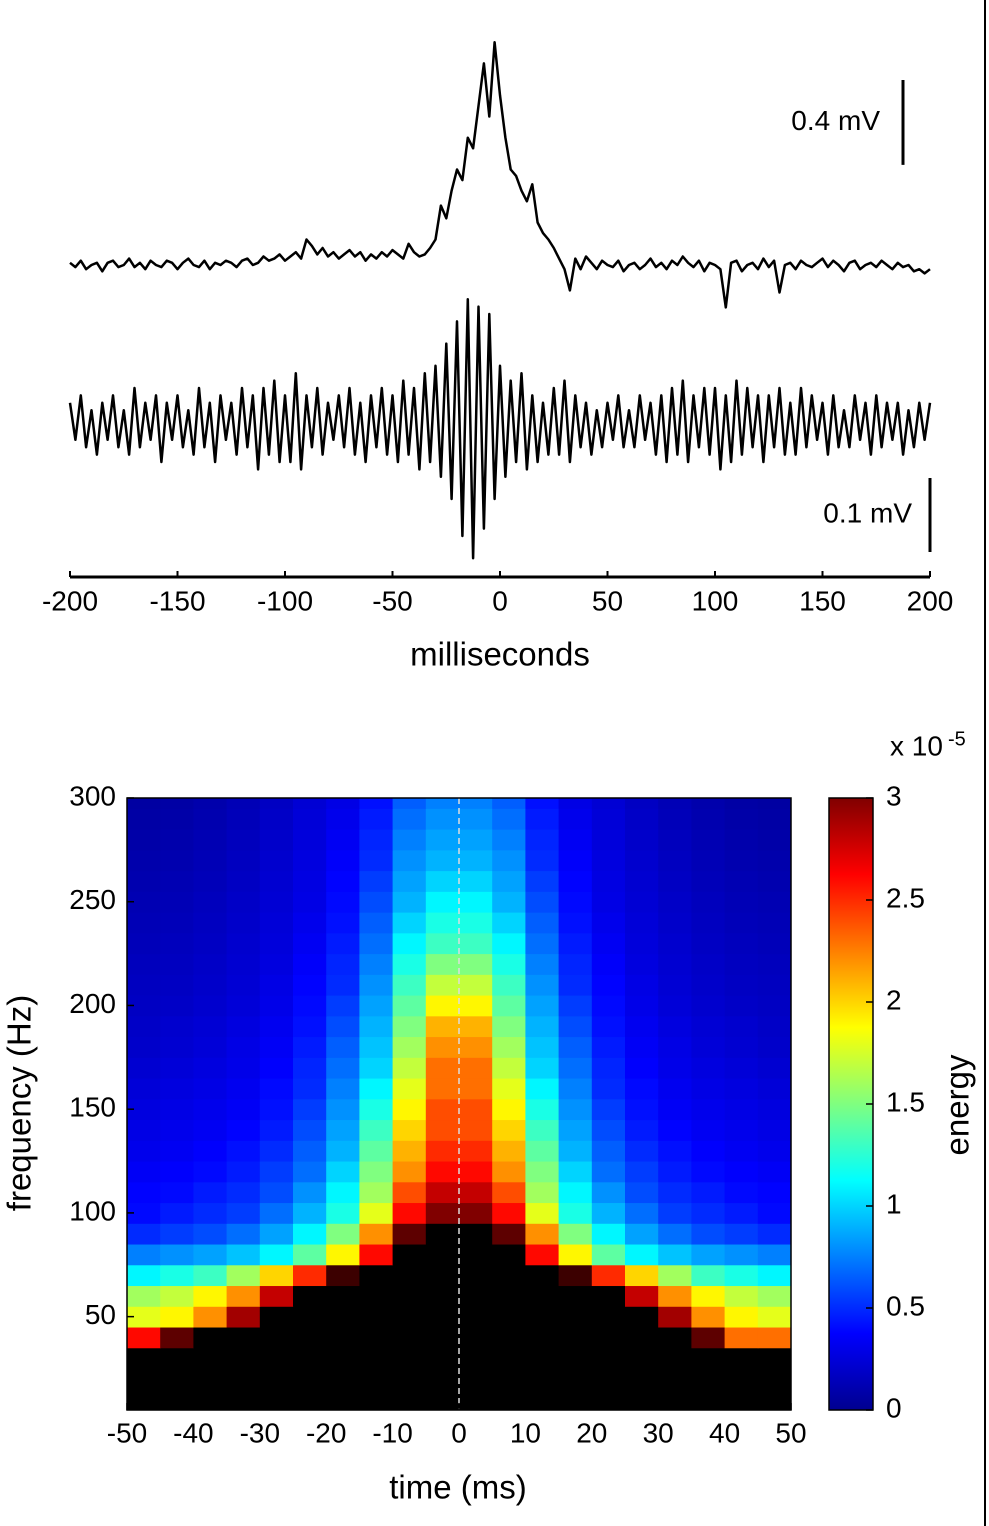  Describe the element at coordinates (500, 600) in the screenshot. I see `x-tick-label: 0` at that location.